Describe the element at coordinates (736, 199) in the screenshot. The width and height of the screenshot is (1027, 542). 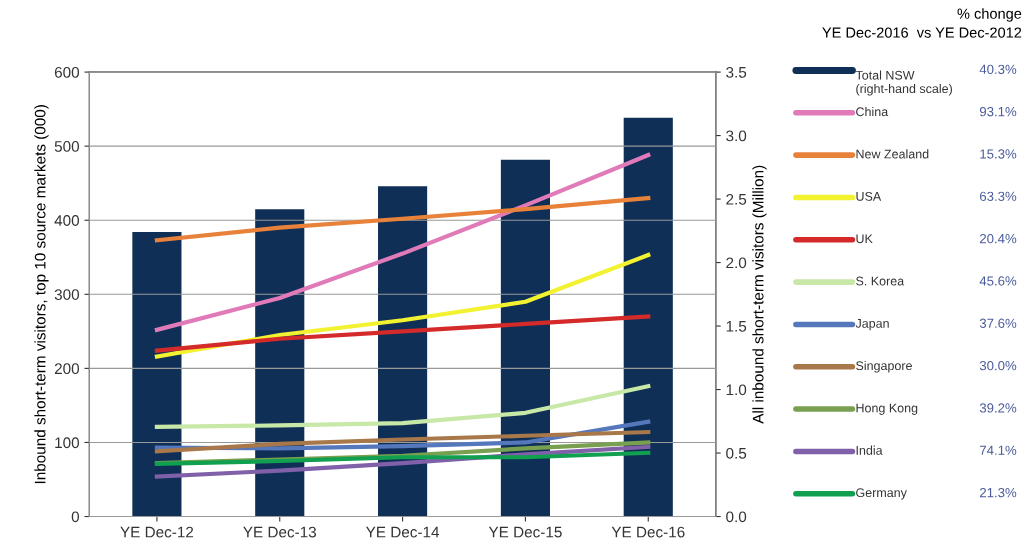
I see `y2-tick-label: 2.5` at that location.